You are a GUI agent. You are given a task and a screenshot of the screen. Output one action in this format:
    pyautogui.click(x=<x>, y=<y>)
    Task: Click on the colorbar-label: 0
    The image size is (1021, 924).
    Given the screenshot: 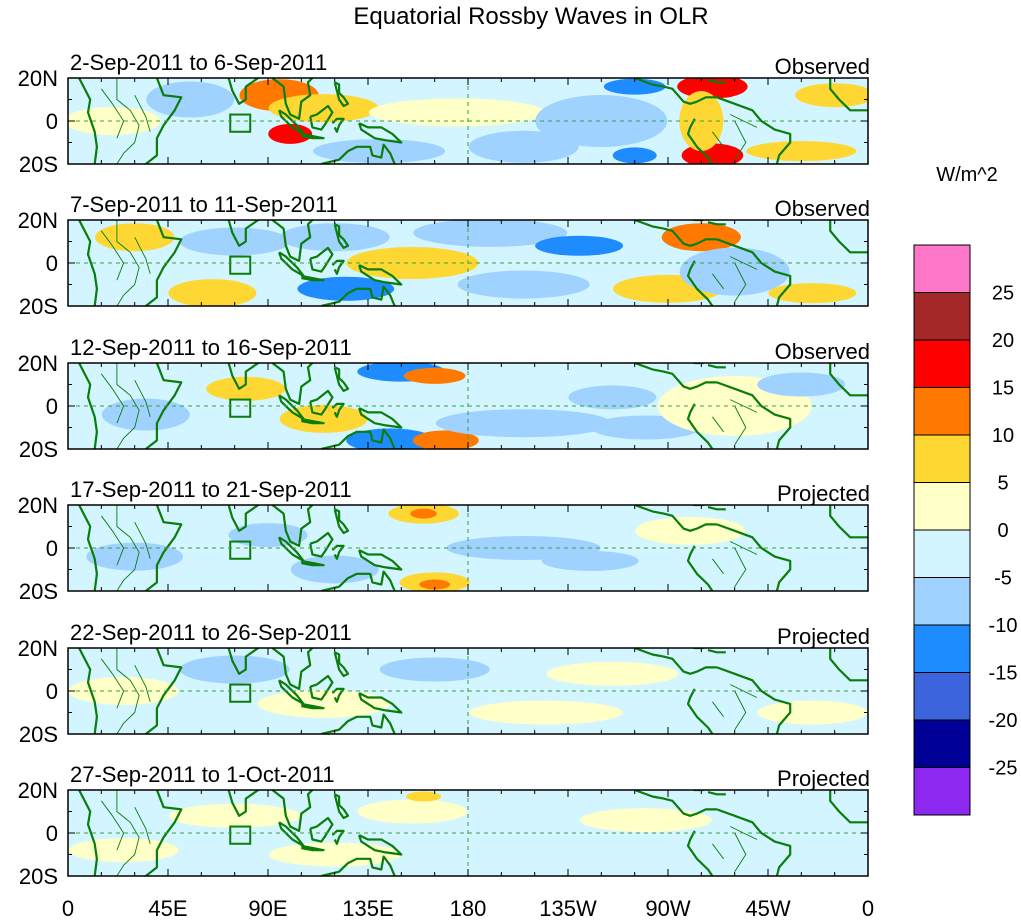 What is the action you would take?
    pyautogui.click(x=1002, y=531)
    